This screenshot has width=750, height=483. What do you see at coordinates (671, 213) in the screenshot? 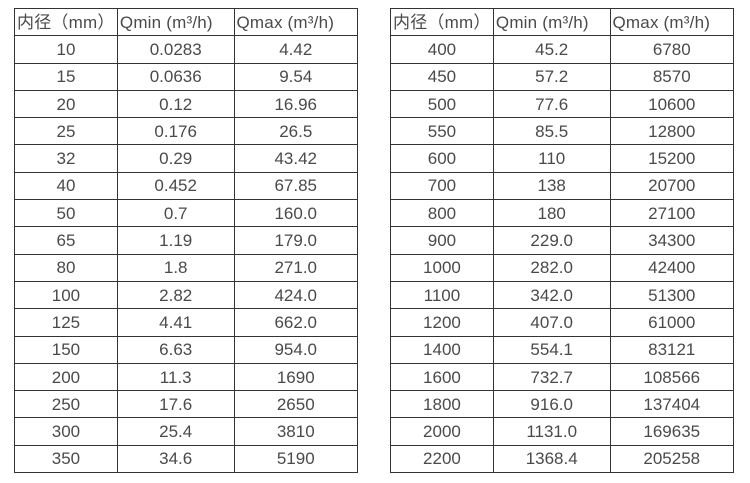
I see `table-cell: 27100` at bounding box center [671, 213].